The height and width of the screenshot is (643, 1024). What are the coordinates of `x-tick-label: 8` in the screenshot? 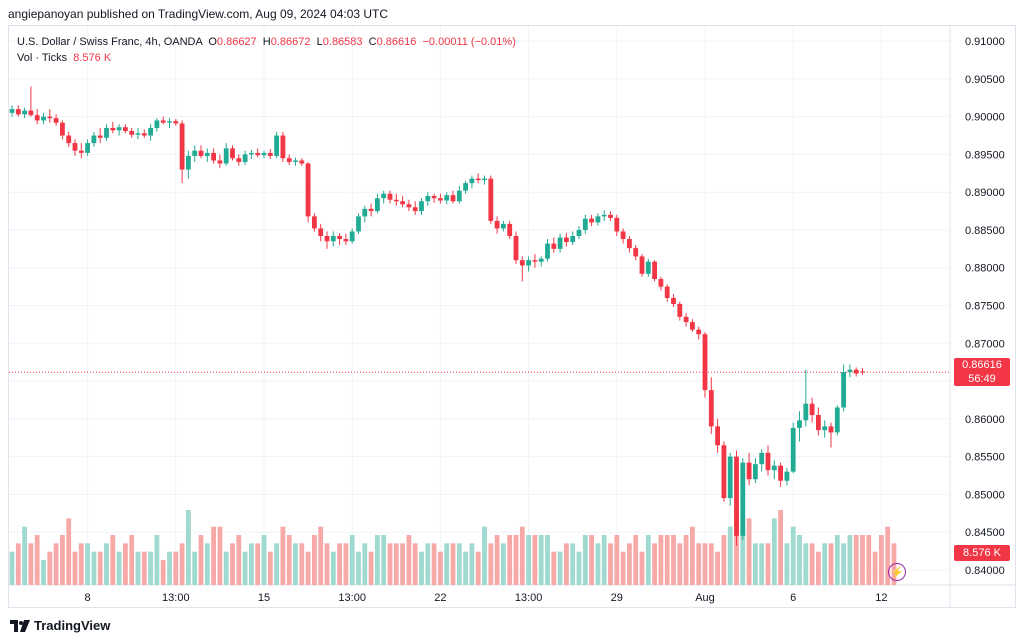 It's located at (88, 598).